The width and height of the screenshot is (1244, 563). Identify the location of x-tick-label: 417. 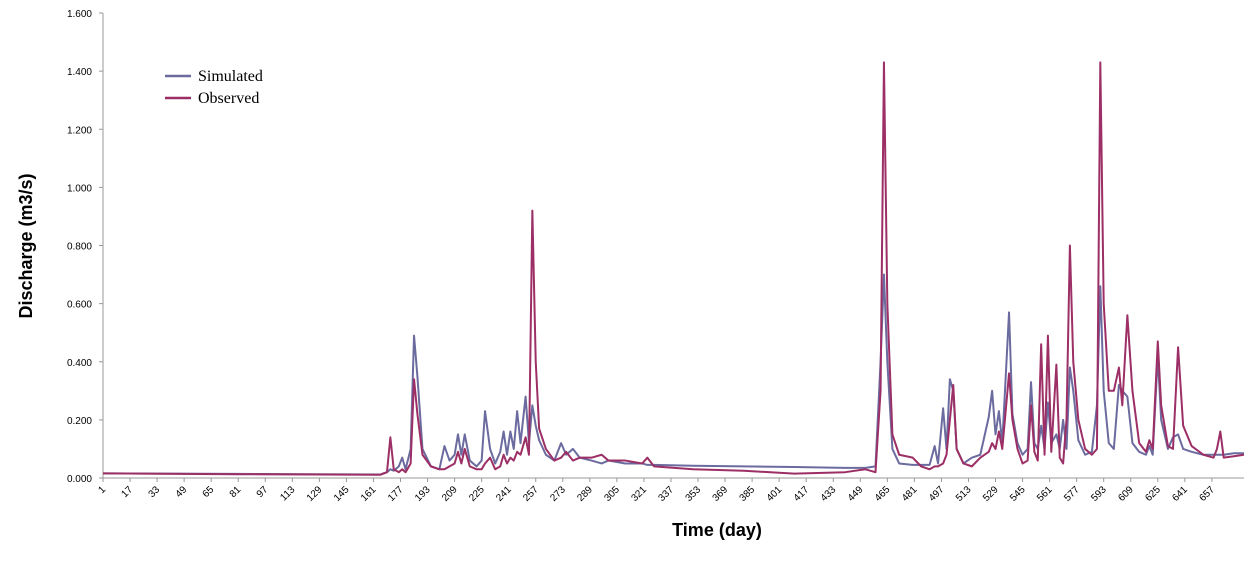
(802, 494).